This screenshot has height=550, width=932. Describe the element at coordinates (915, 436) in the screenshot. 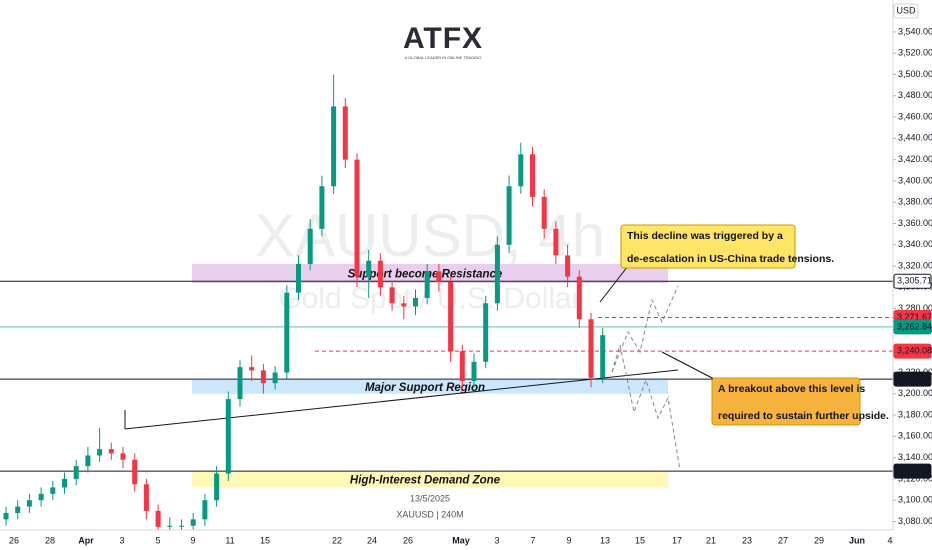

I see `y-tick-label: 3,160.000` at that location.